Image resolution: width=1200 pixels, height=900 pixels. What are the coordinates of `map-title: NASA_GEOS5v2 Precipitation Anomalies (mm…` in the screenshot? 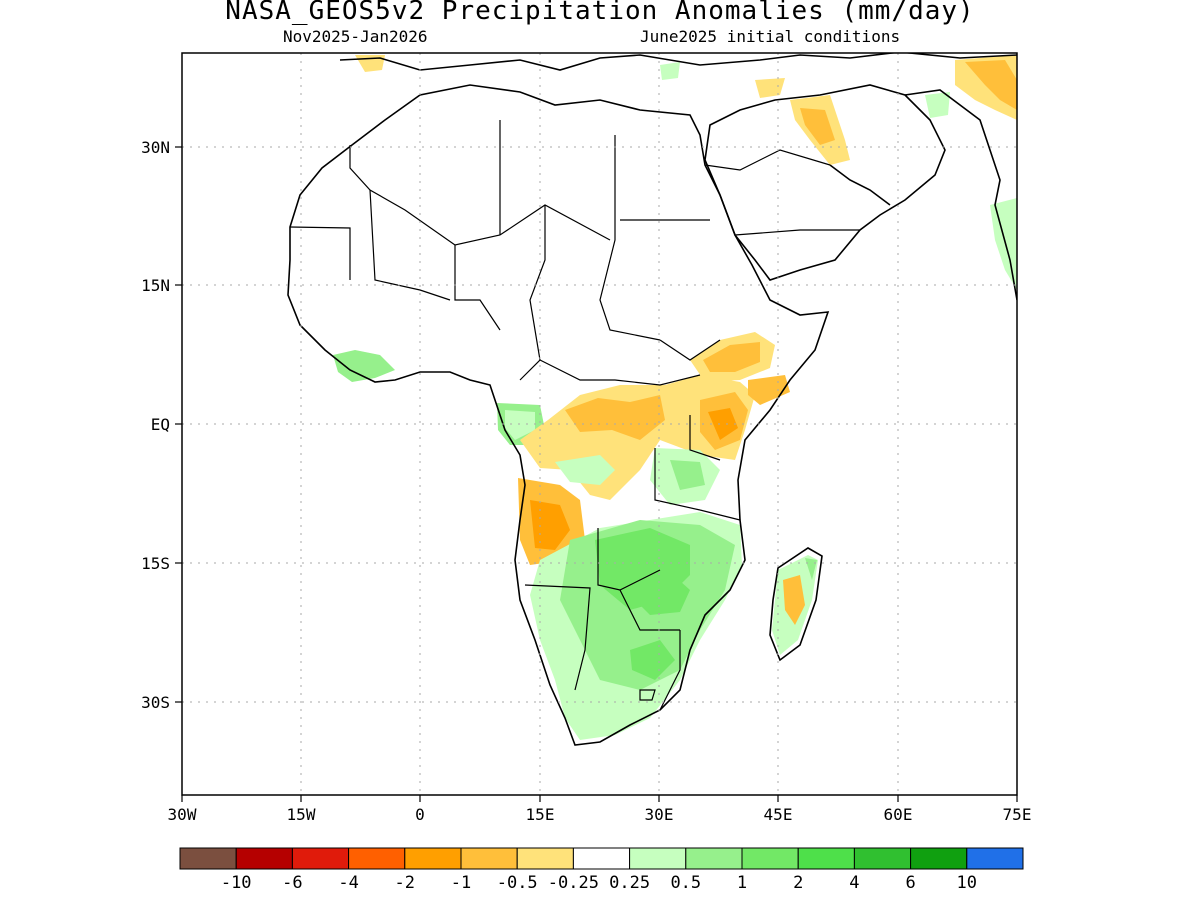 It's located at (600, 13).